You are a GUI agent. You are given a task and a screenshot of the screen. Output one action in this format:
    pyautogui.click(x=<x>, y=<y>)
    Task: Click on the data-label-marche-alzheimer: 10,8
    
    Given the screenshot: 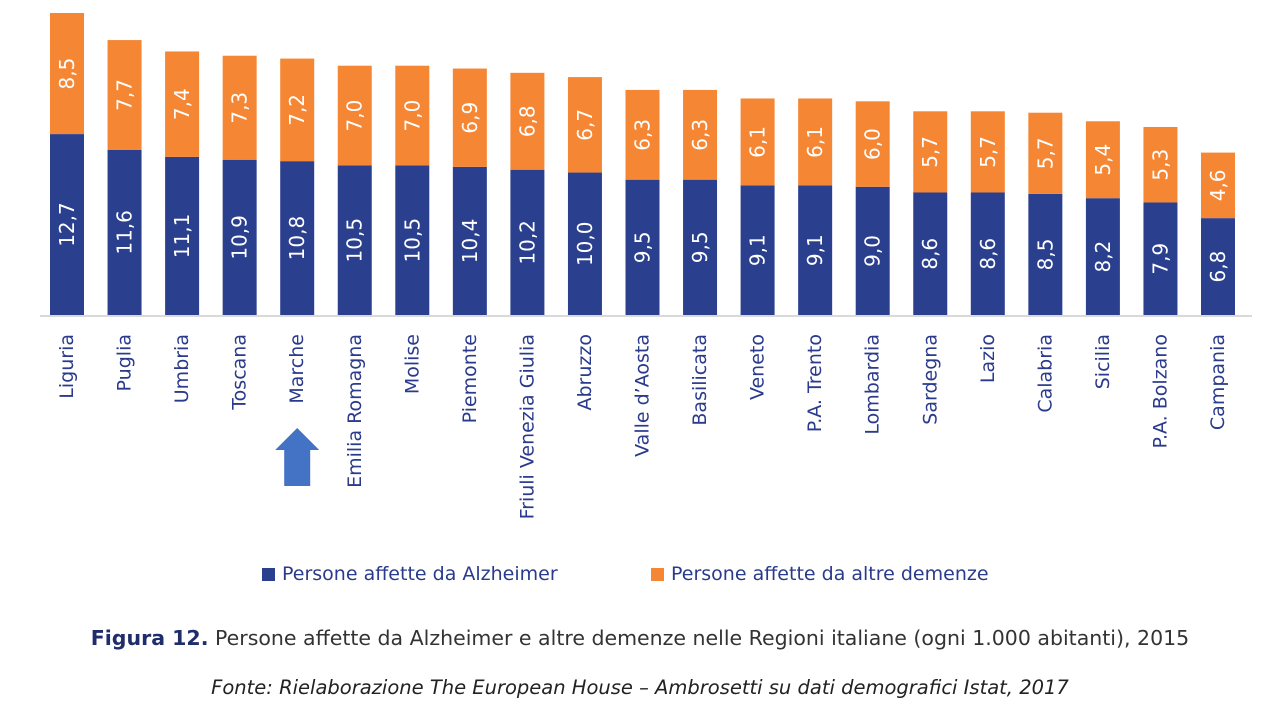 What is the action you would take?
    pyautogui.click(x=297, y=238)
    